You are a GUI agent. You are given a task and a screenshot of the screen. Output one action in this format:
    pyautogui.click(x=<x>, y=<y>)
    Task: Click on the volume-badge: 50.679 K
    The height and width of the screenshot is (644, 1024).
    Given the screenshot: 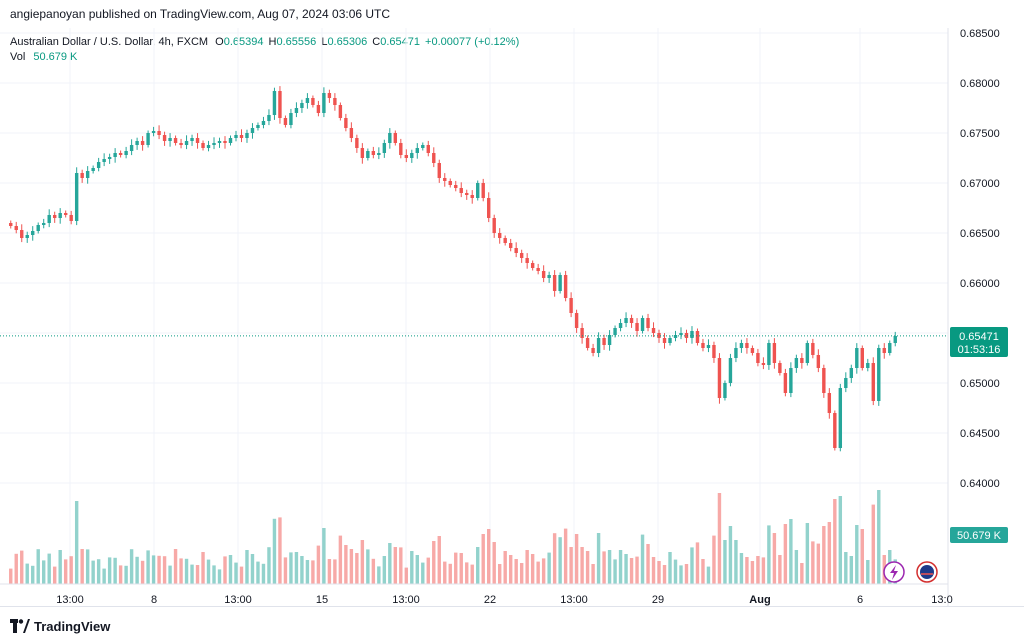 What is the action you would take?
    pyautogui.click(x=979, y=535)
    